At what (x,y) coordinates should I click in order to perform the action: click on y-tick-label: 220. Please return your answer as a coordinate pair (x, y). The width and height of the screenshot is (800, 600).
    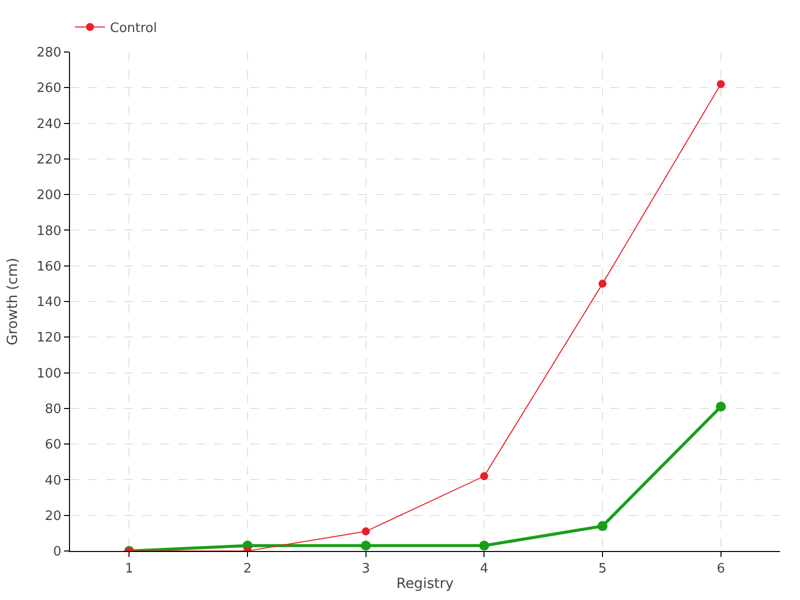
    Looking at the image, I should click on (49, 160).